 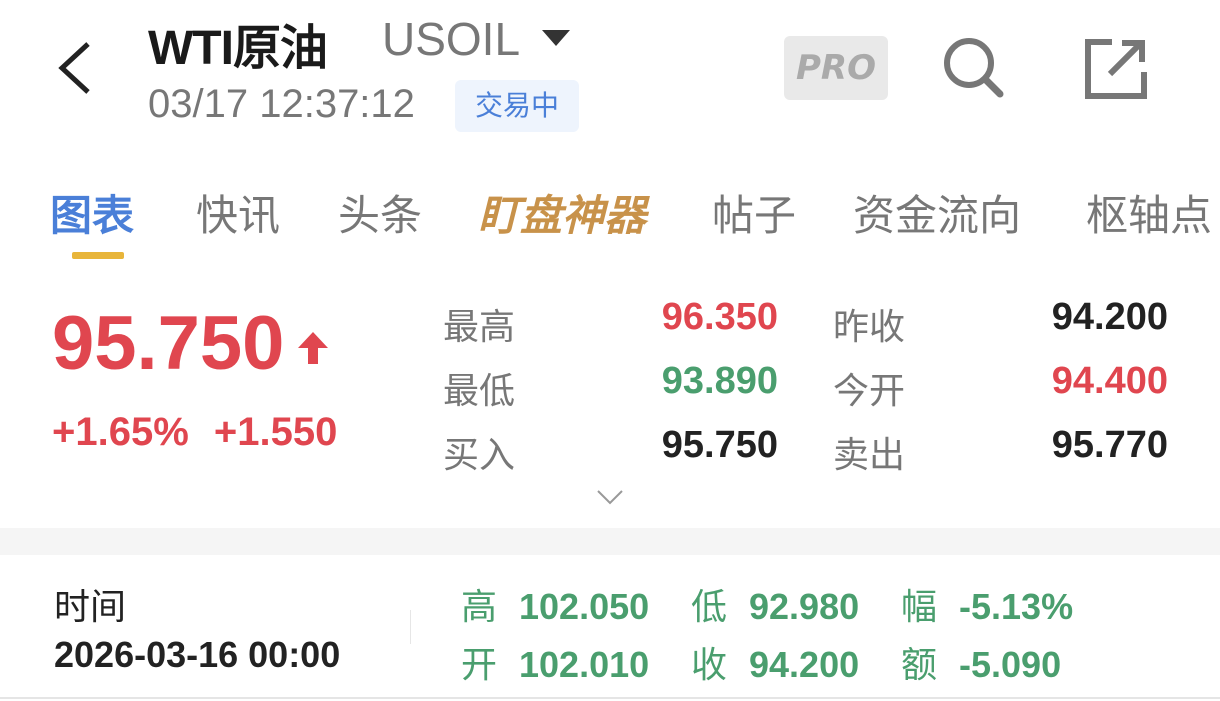 I want to click on symbol-selector: USOIL, so click(x=451, y=39).